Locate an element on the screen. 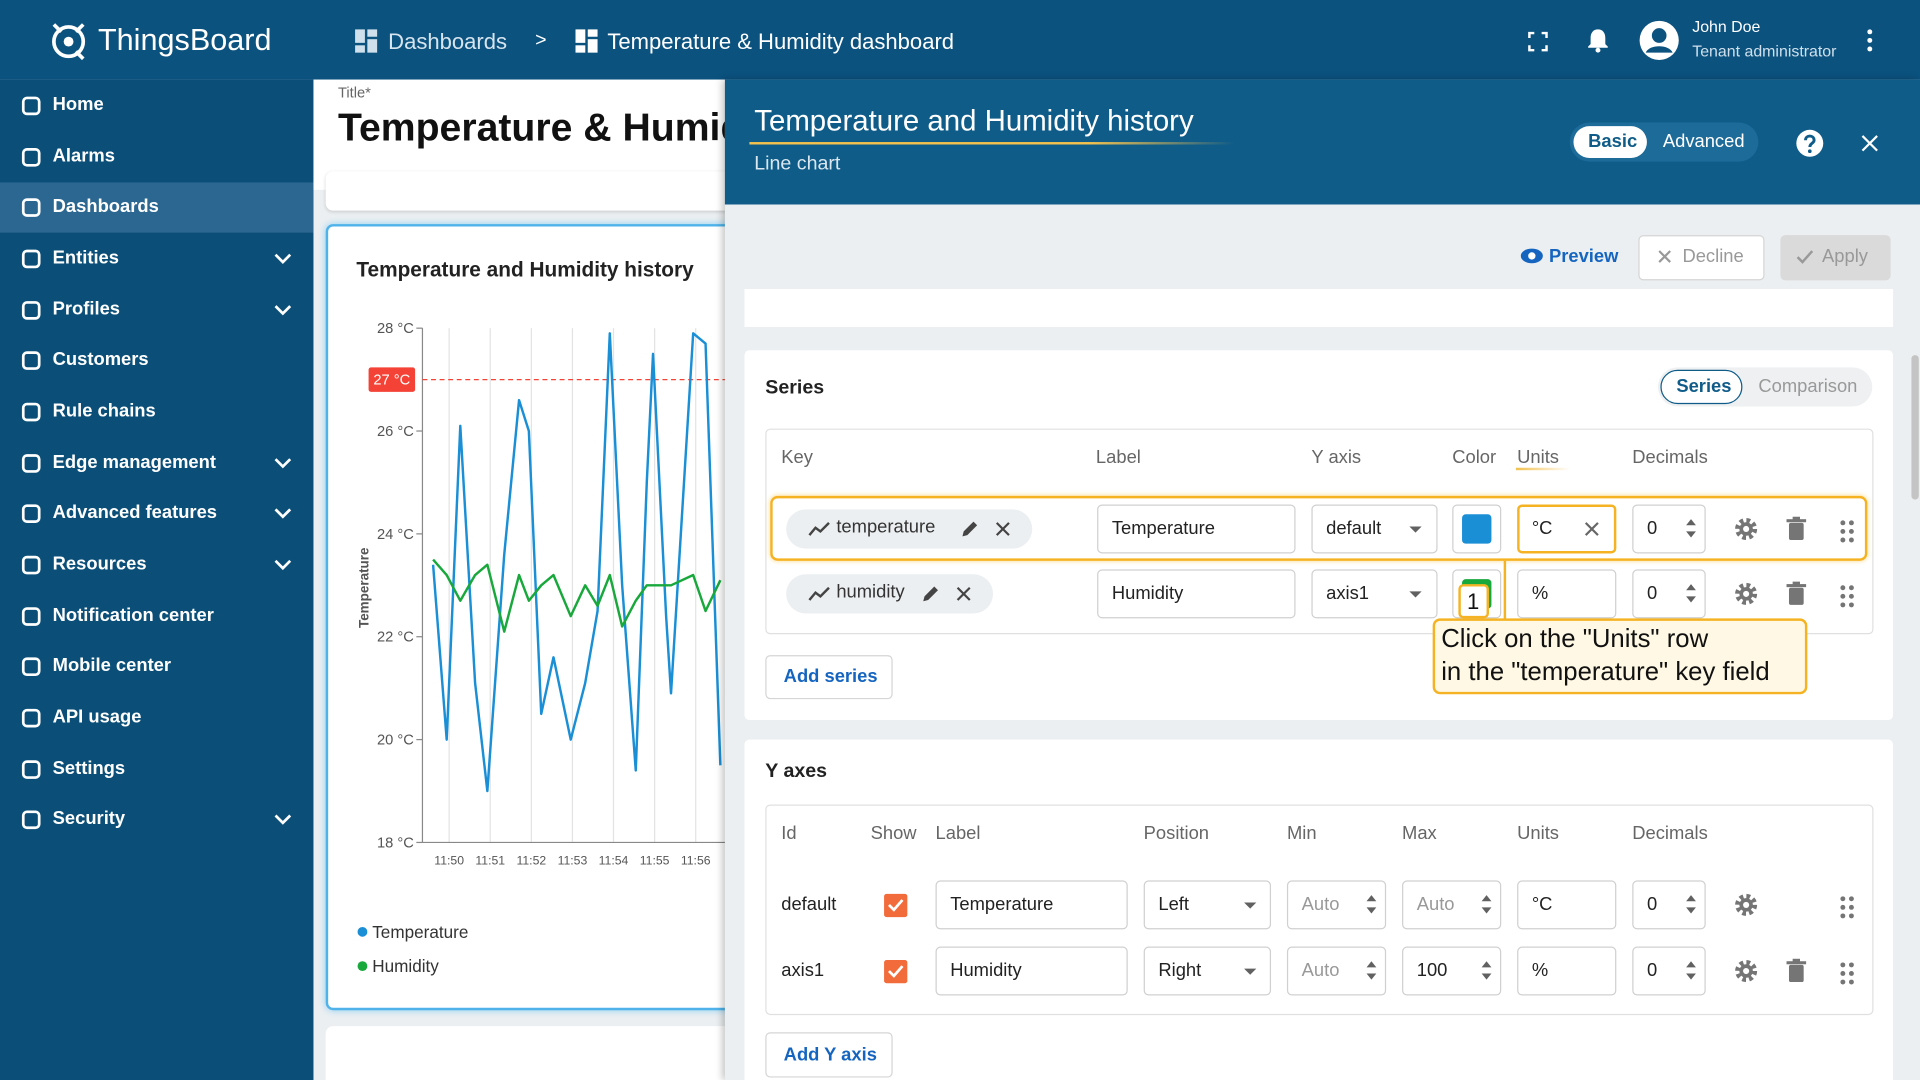  menu-label: API usage is located at coordinates (97, 717).